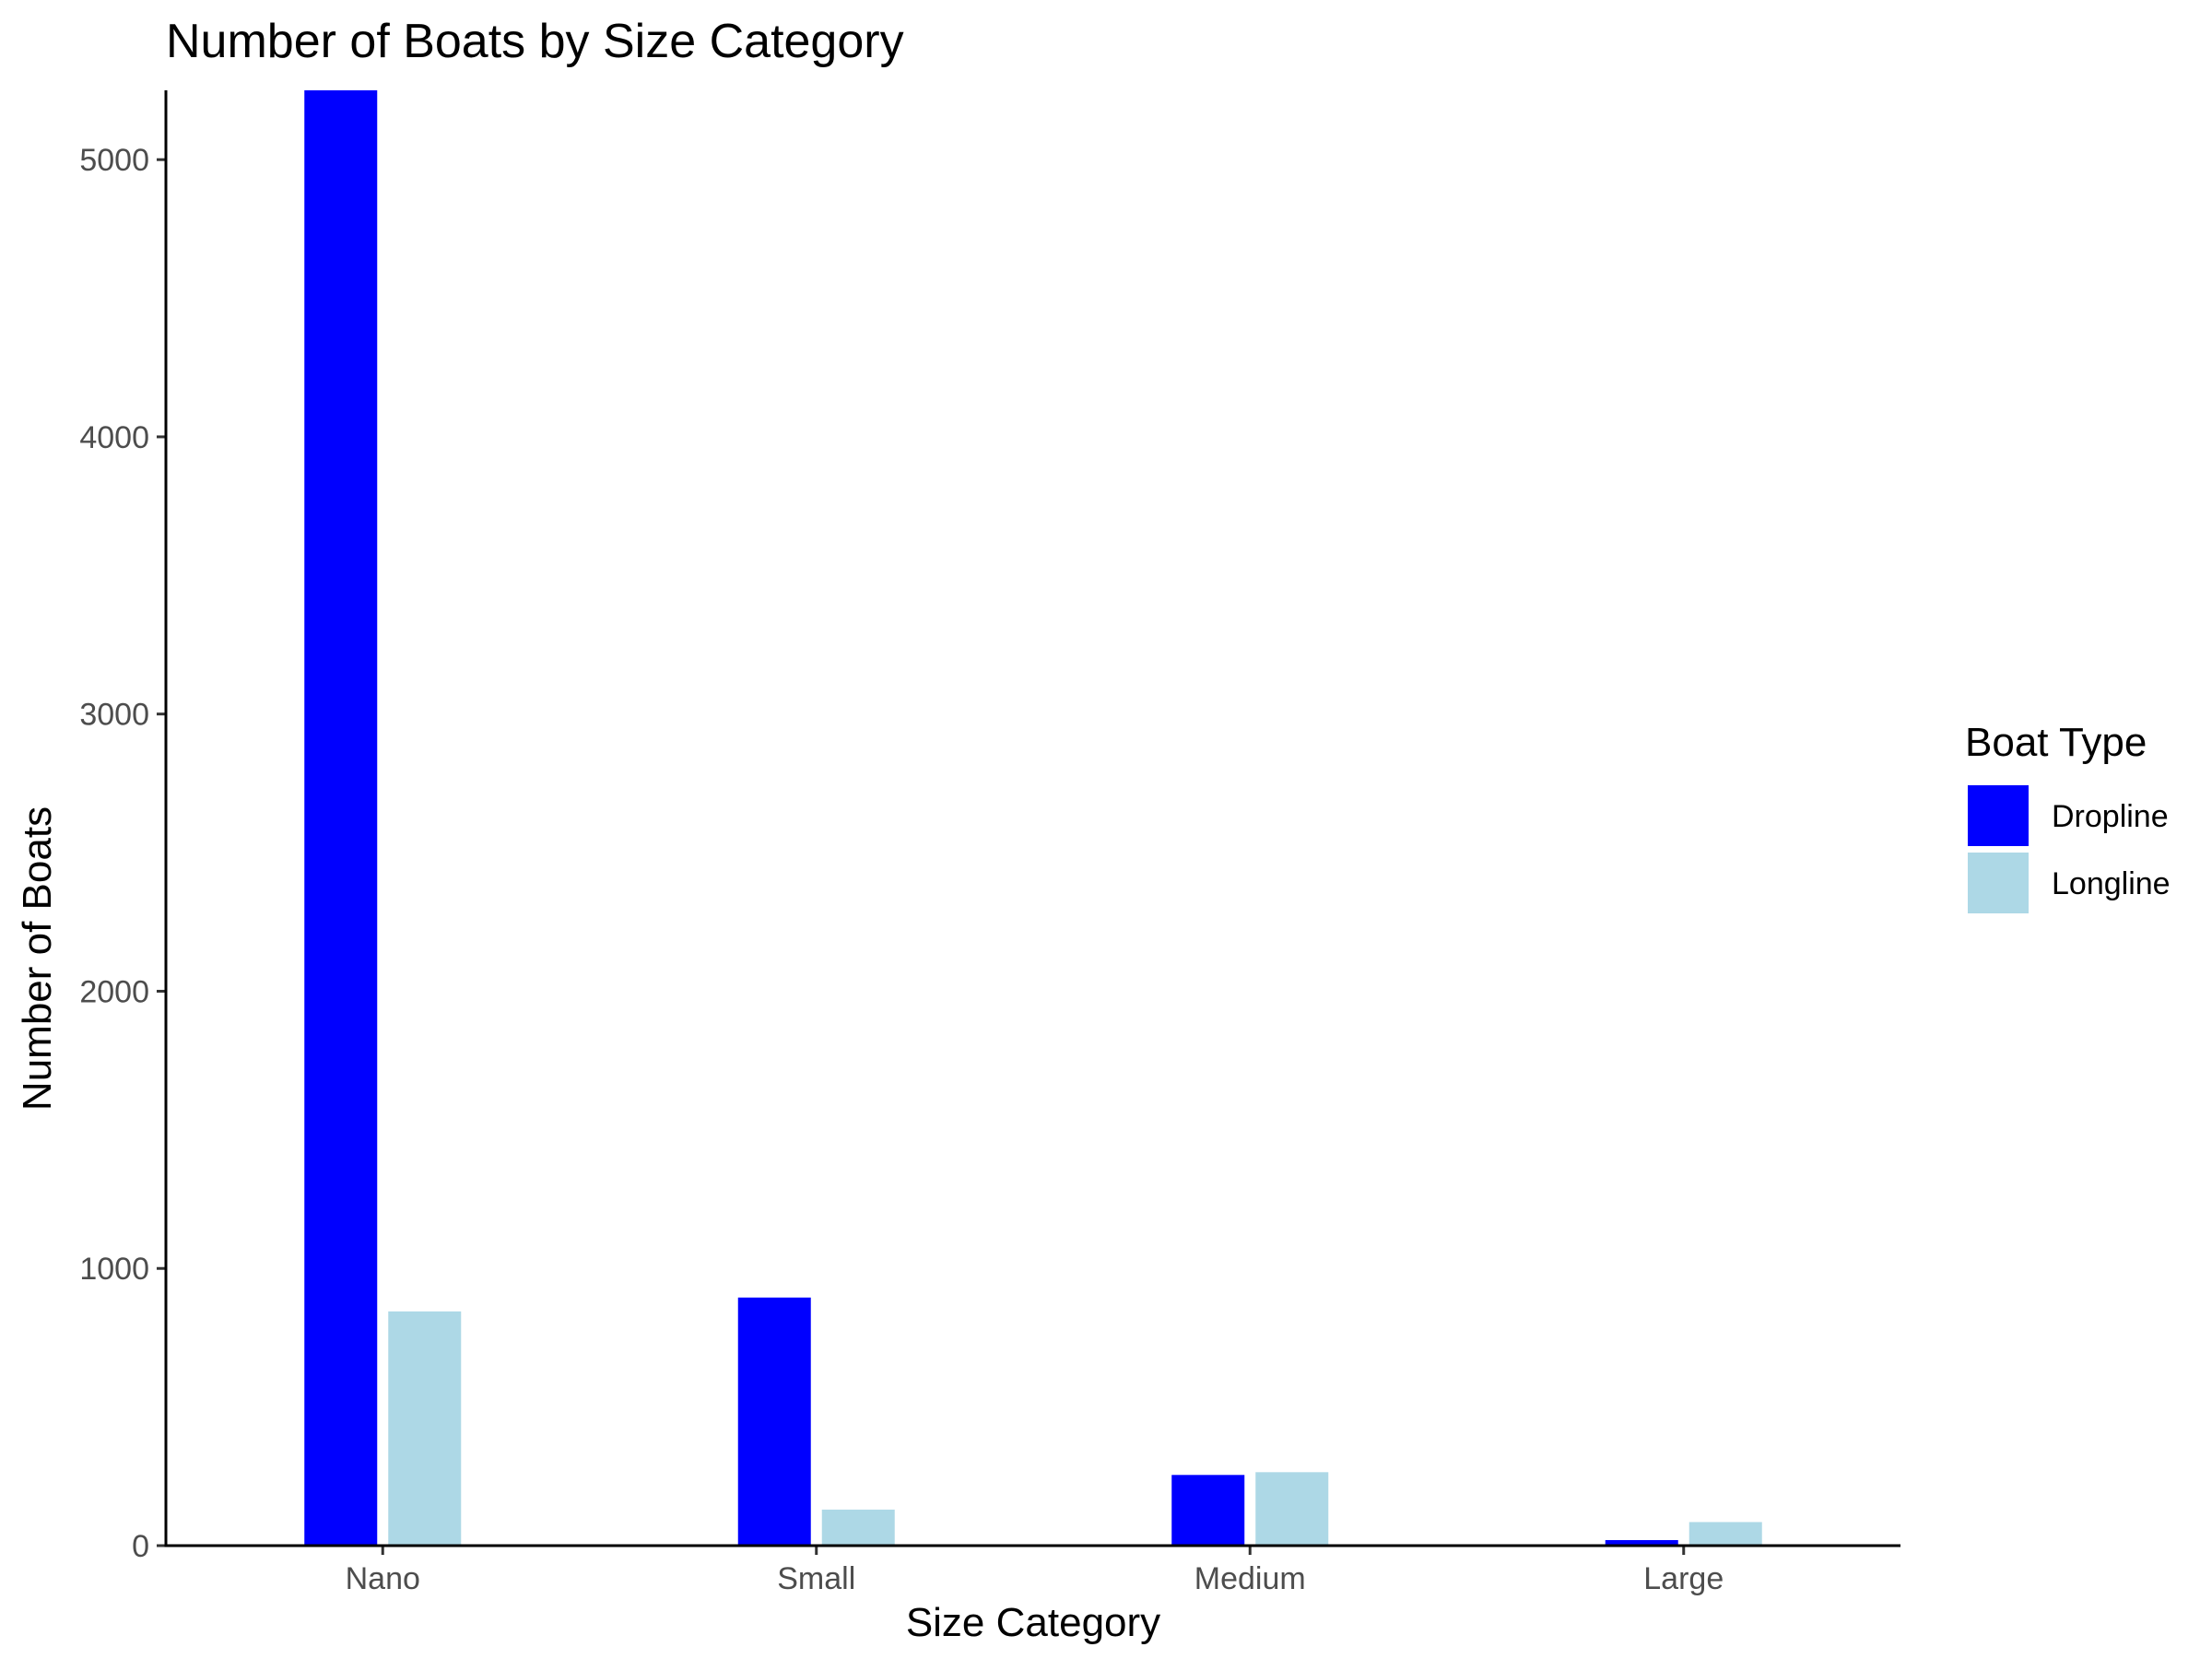 This screenshot has width=2212, height=1659. I want to click on bar-dropline-medium, so click(1208, 1510).